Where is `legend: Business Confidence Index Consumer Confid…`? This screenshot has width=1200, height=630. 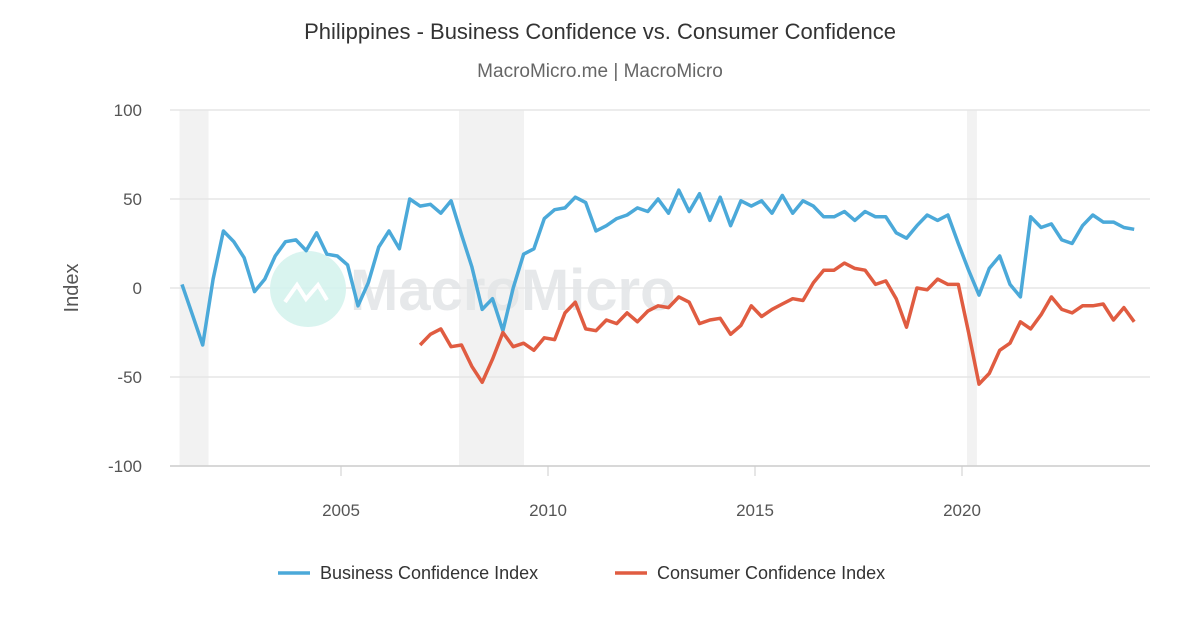 legend: Business Confidence Index Consumer Confid… is located at coordinates (581, 573).